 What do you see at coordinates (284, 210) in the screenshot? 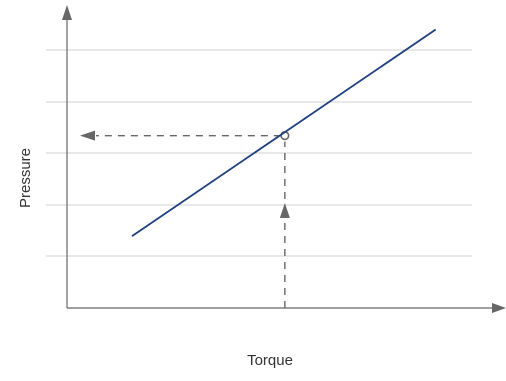
I see `vertical-guide-arrowhead` at bounding box center [284, 210].